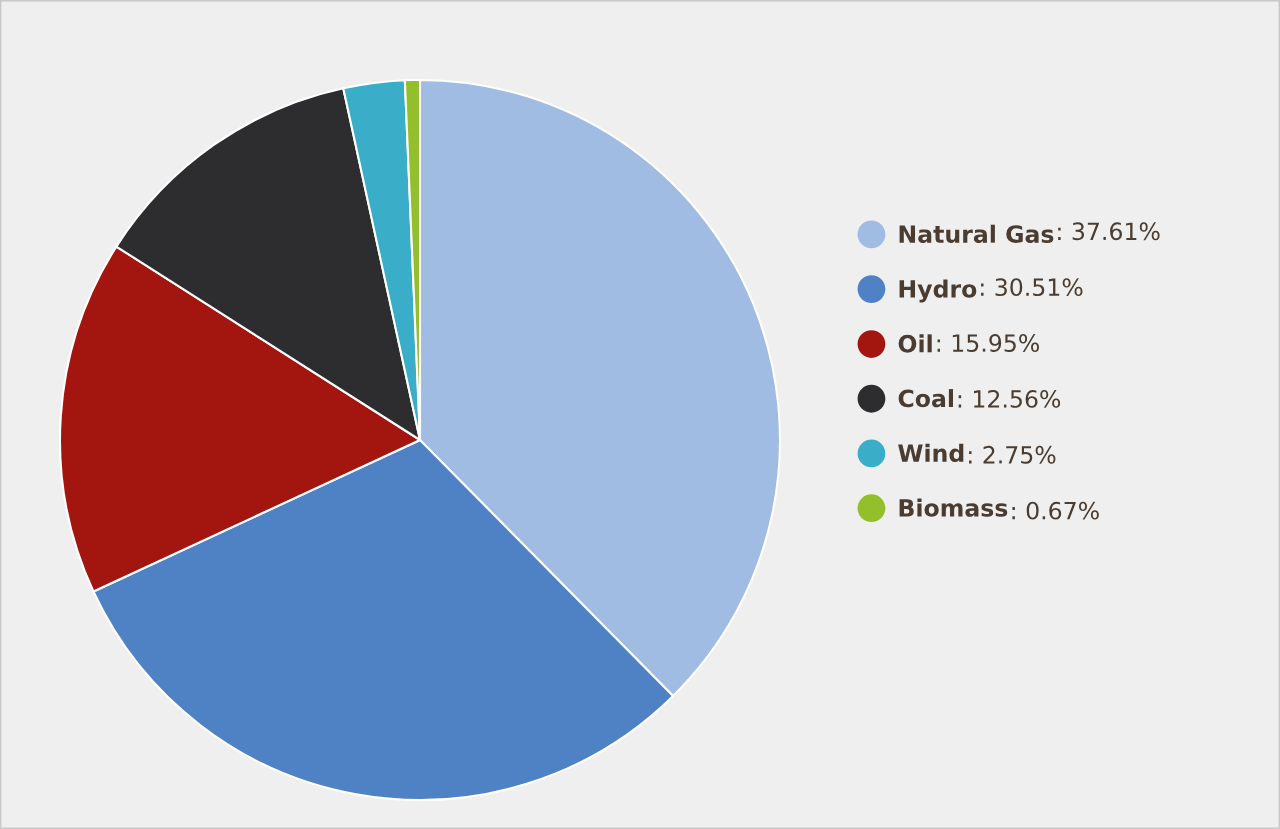  I want to click on data-label: : 2.75%, so click(1012, 454).